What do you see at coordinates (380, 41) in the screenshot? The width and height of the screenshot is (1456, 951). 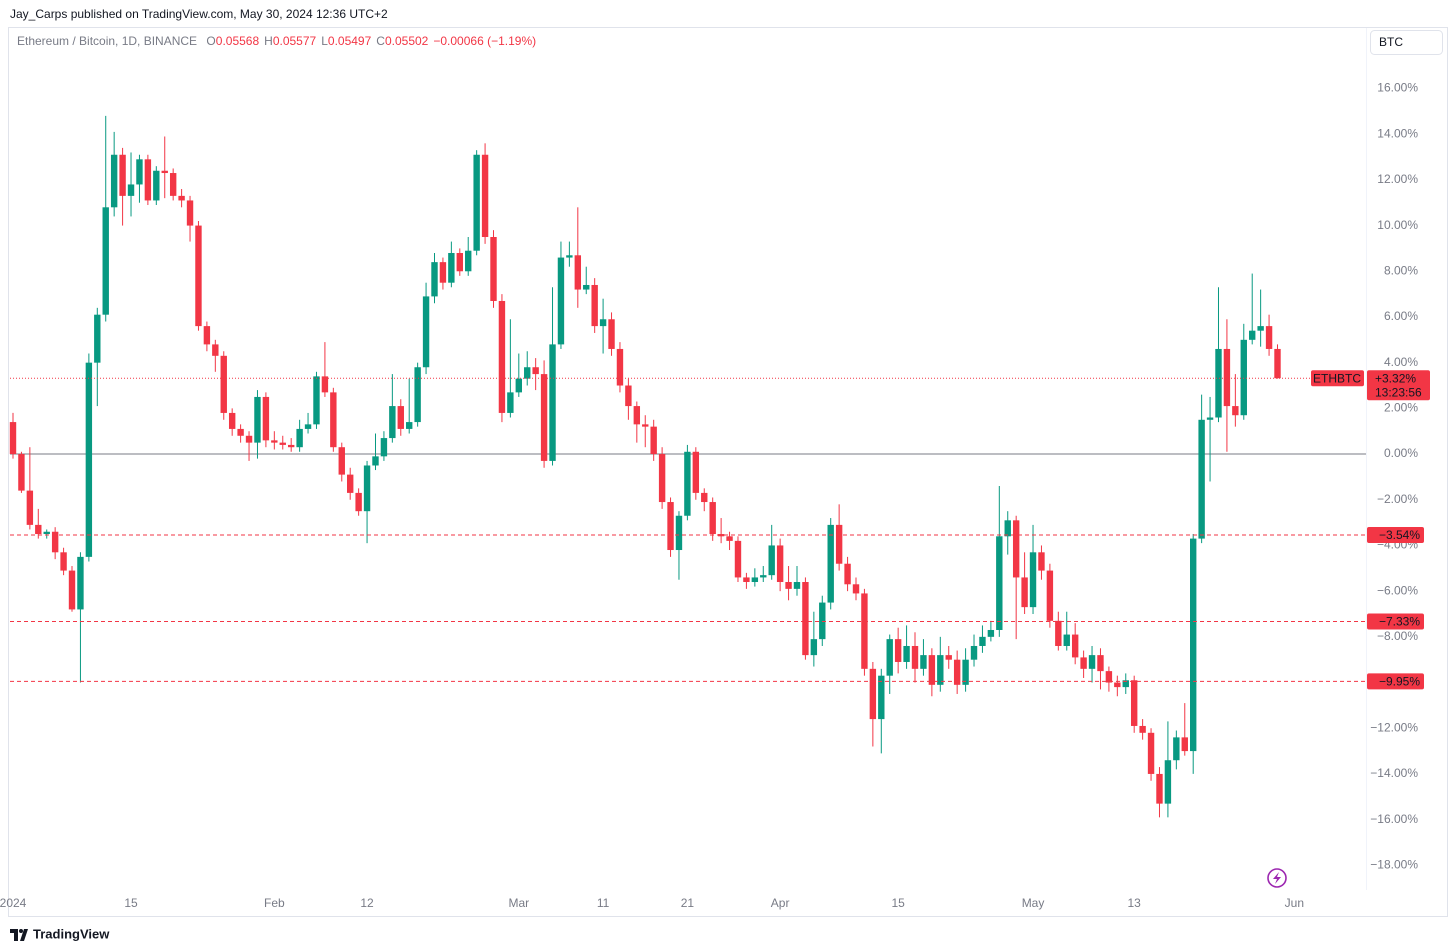 I see `ohlc-key: C` at bounding box center [380, 41].